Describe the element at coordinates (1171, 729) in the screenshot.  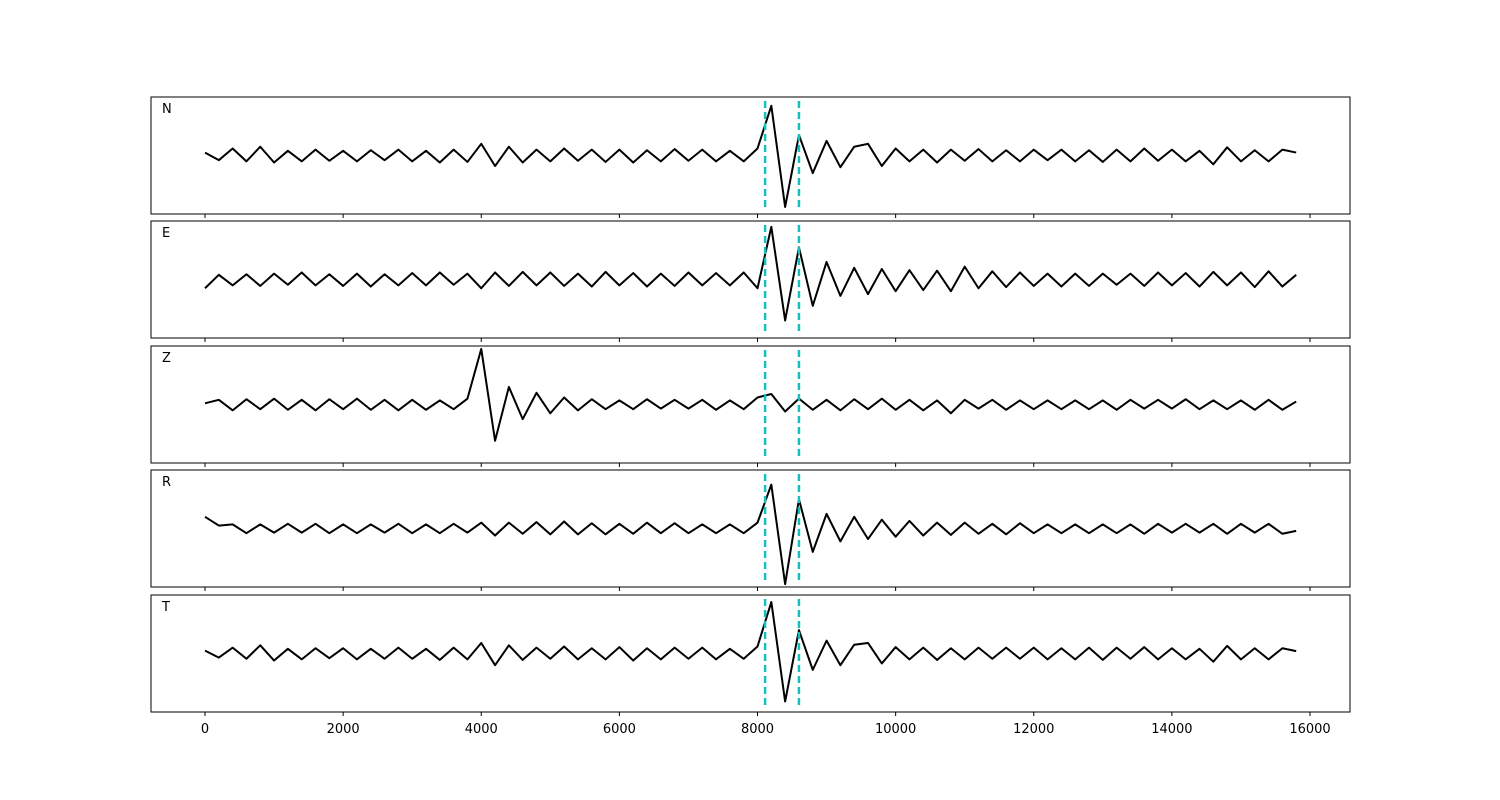
I see `x-tick-label: 14000` at that location.